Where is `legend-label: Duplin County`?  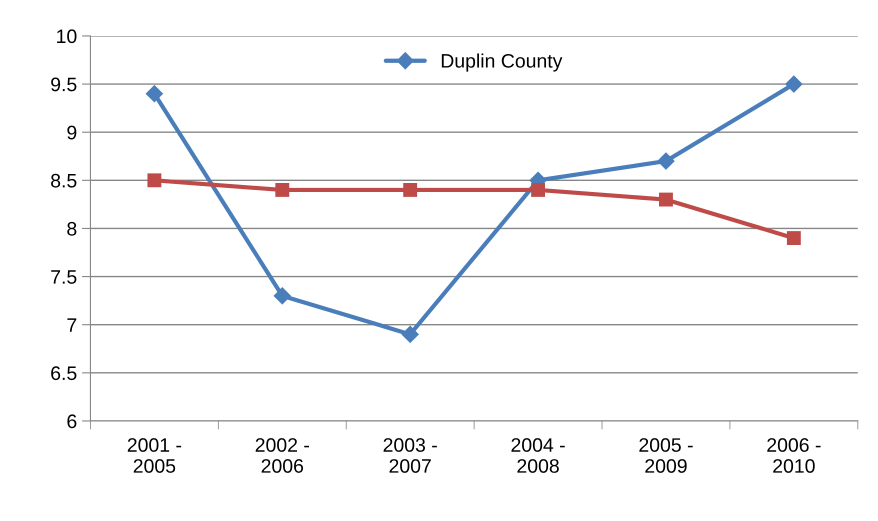 legend-label: Duplin County is located at coordinates (502, 62).